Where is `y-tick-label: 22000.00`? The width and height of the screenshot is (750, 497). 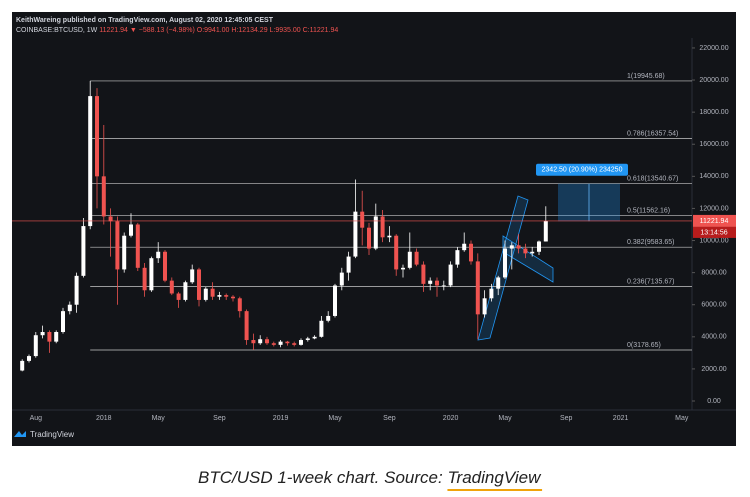 y-tick-label: 22000.00 is located at coordinates (713, 48).